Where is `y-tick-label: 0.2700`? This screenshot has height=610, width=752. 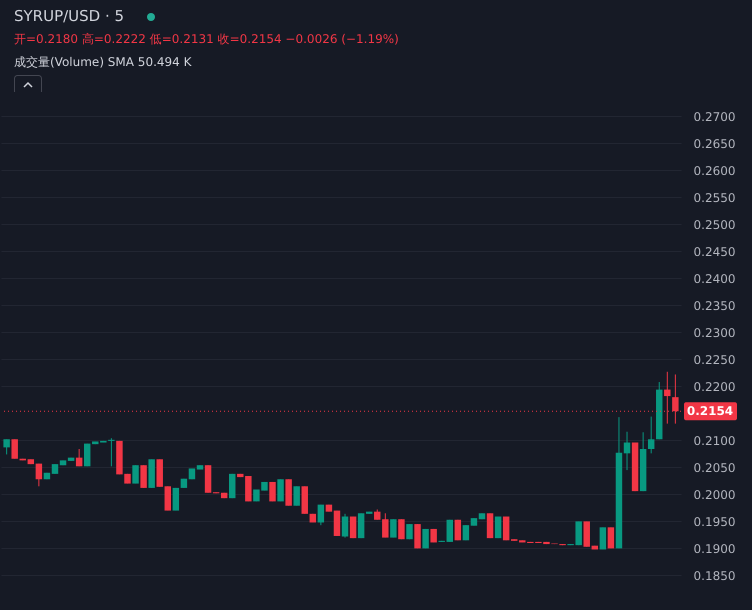
y-tick-label: 0.2700 is located at coordinates (715, 117).